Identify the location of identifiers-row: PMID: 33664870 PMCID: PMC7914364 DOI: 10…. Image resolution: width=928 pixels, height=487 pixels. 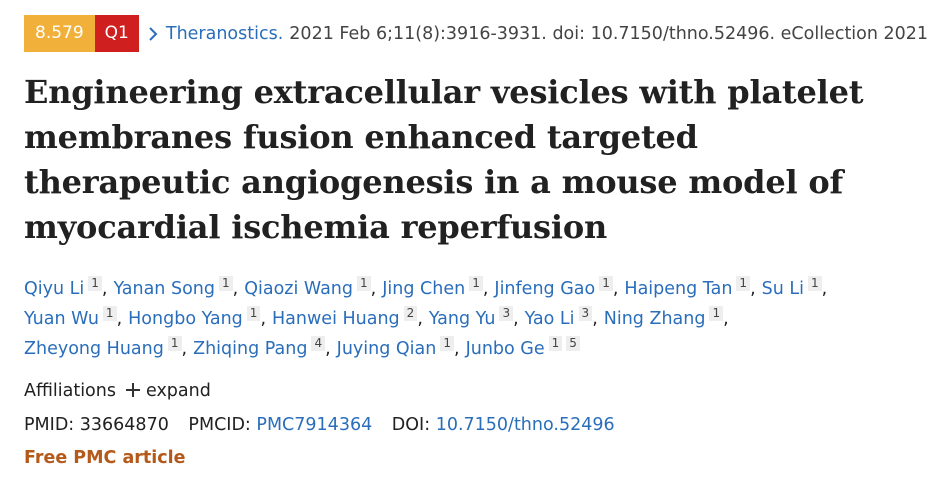
(319, 425).